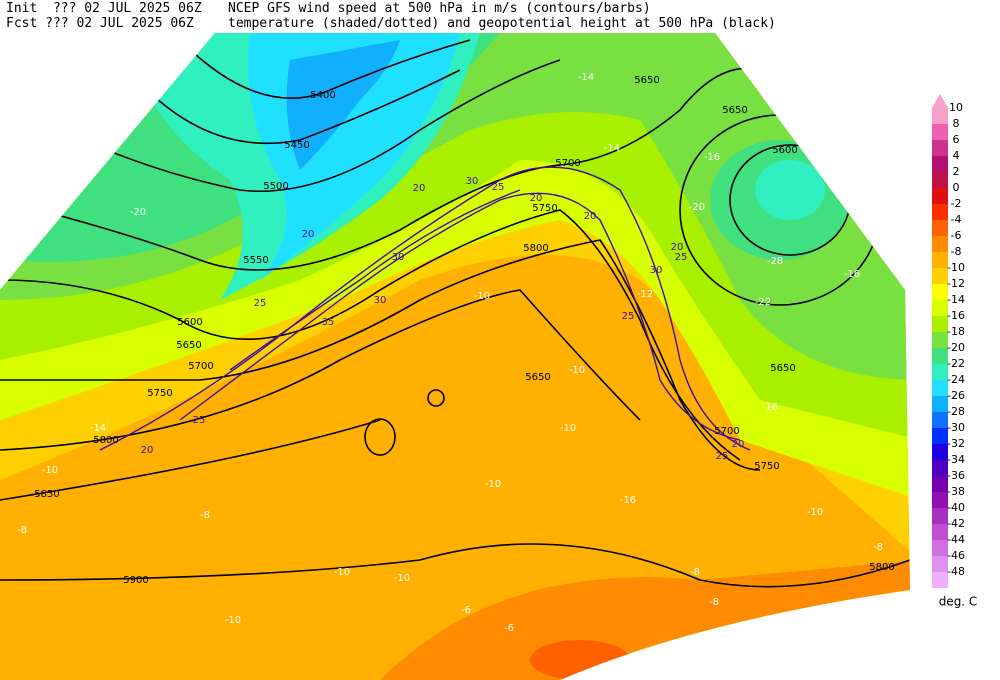 The width and height of the screenshot is (1000, 680). I want to click on height-label: 5550, so click(255, 260).